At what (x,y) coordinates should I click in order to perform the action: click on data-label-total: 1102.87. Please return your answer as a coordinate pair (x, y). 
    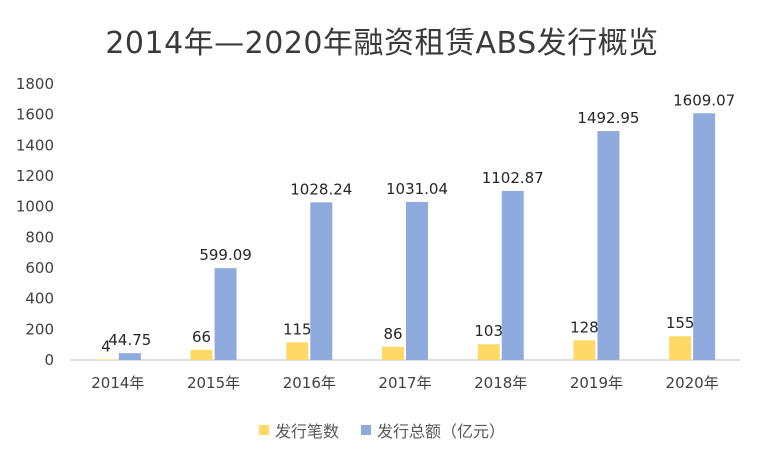
    Looking at the image, I should click on (513, 178).